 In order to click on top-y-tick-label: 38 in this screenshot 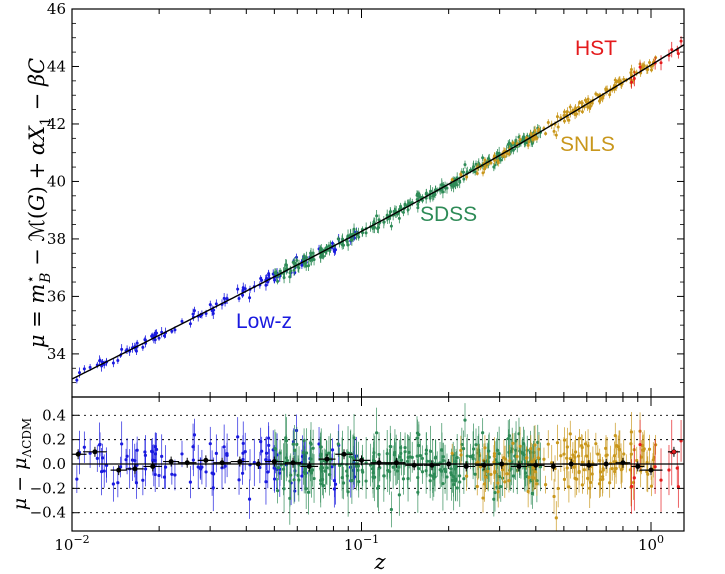, I will do `click(56, 239)`.